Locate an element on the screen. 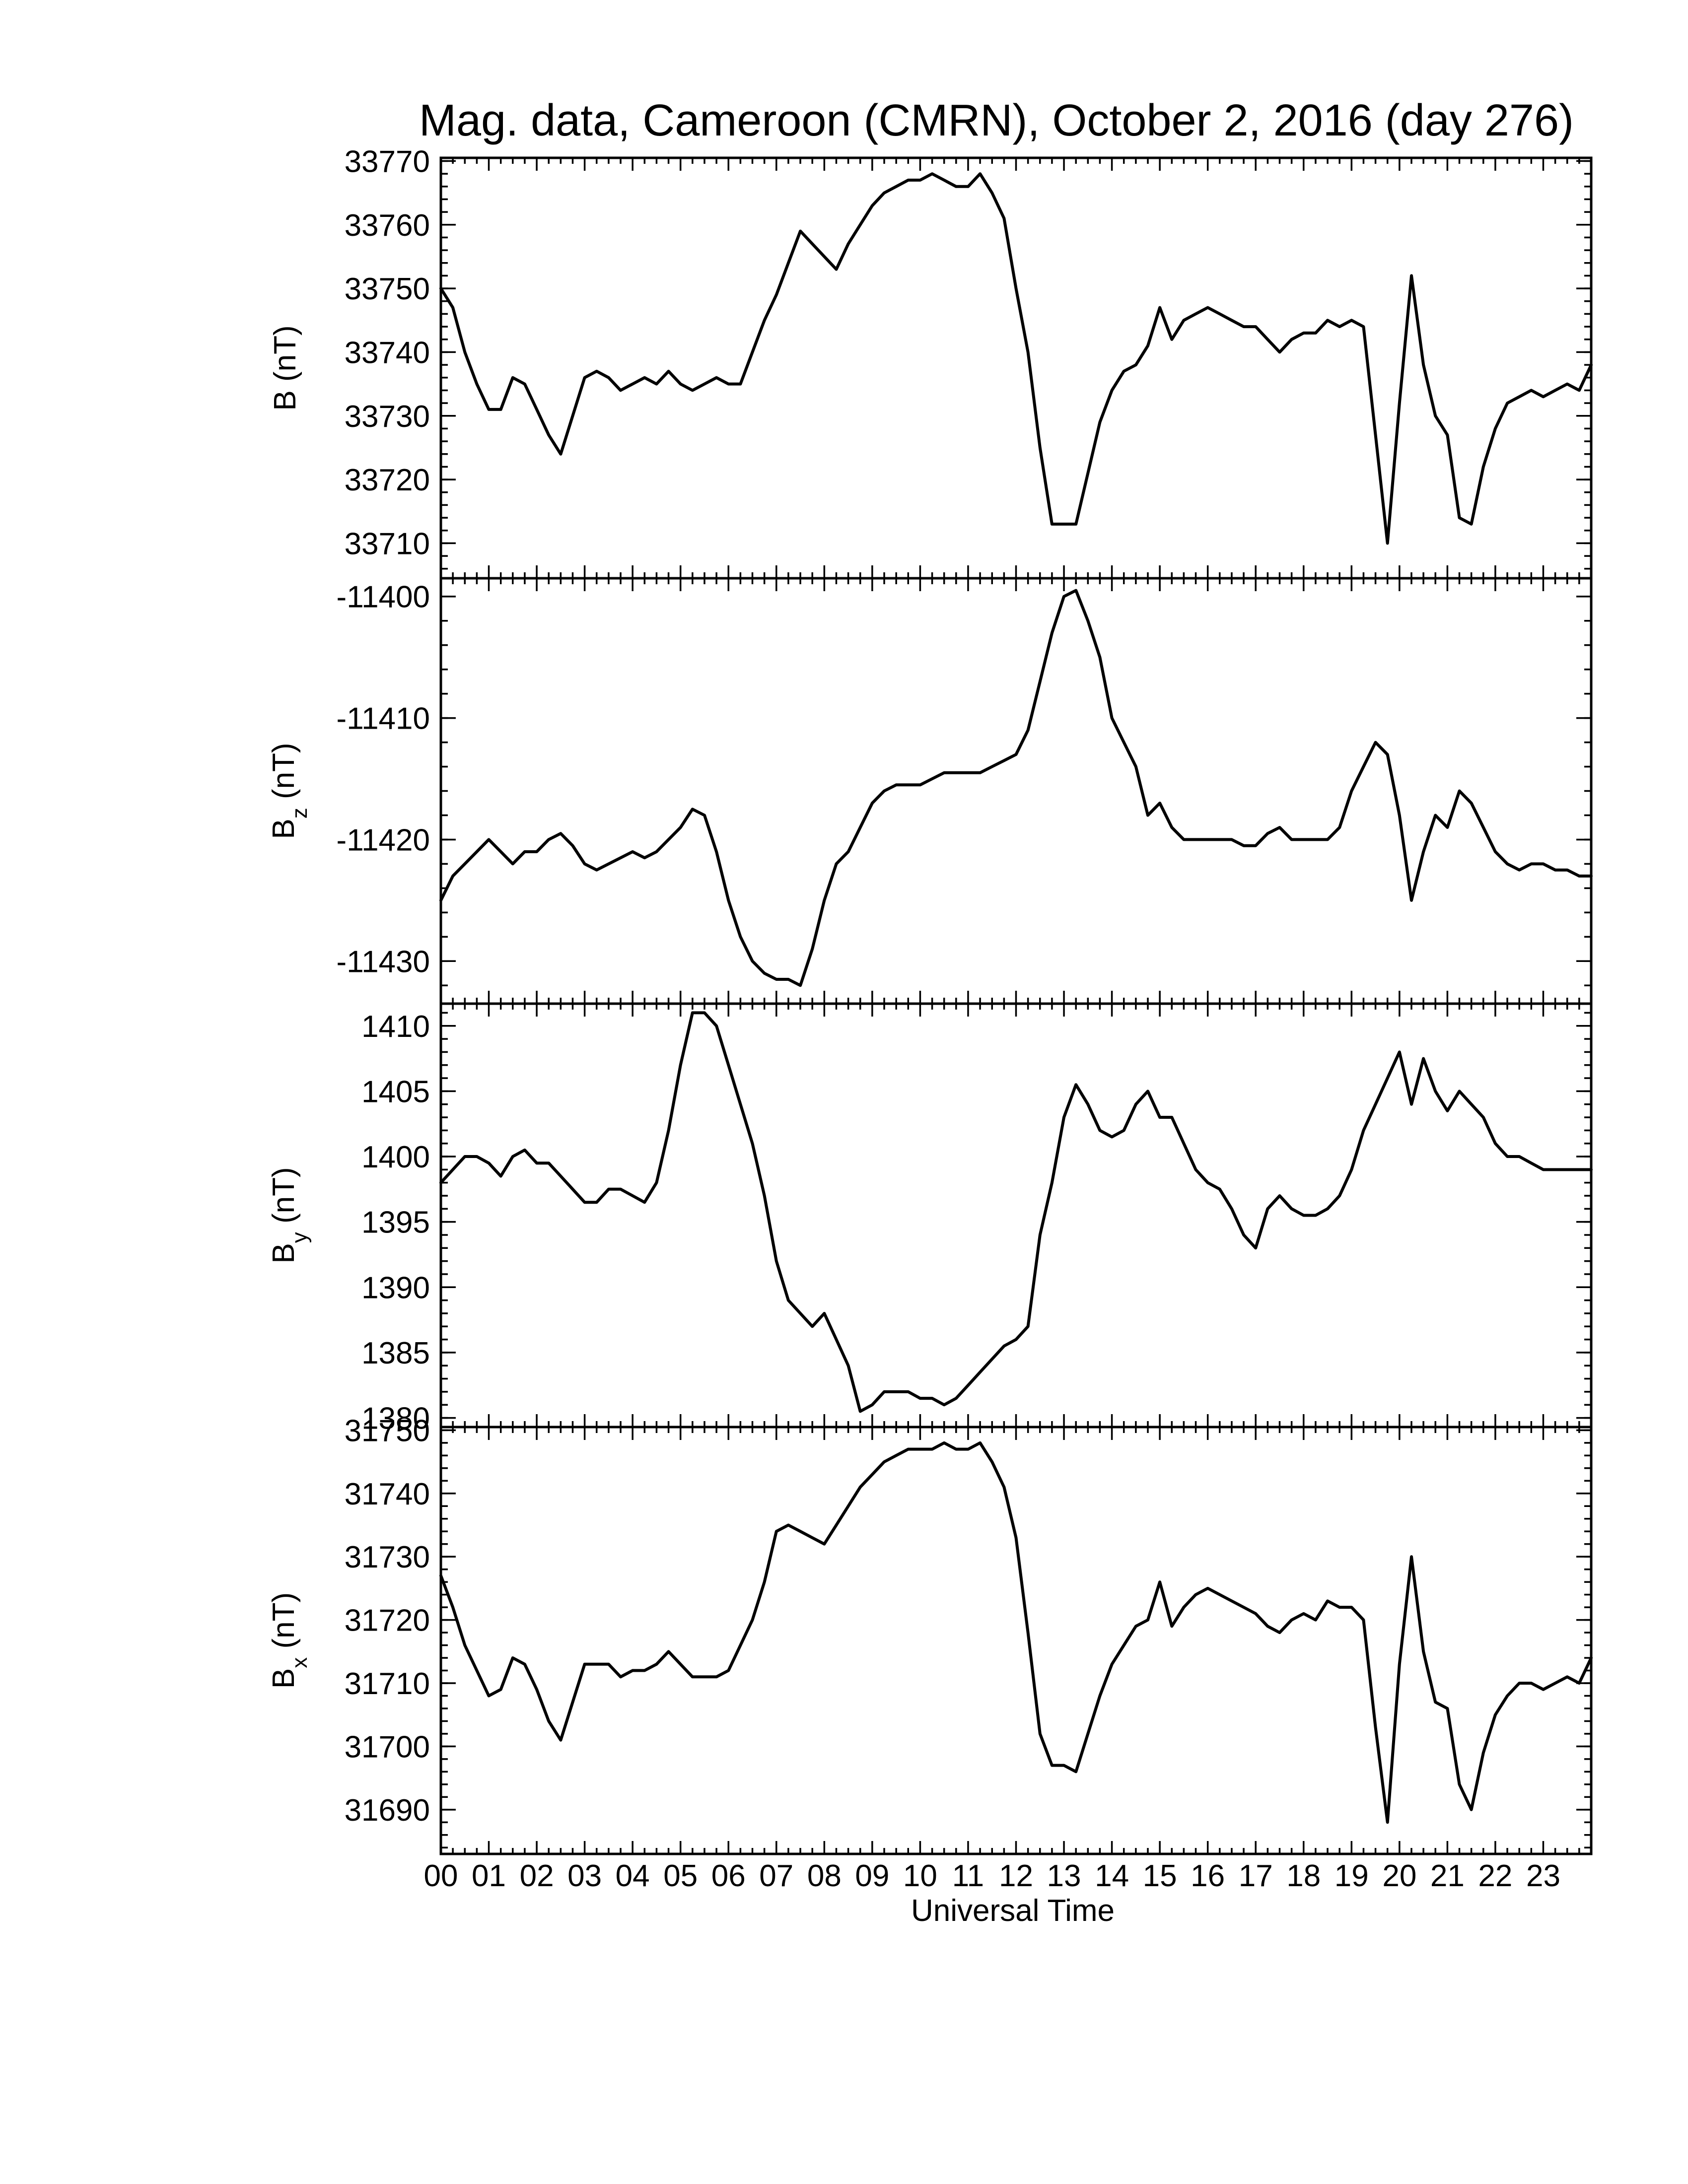 The height and width of the screenshot is (2184, 1688). x-tick-label: 07 is located at coordinates (776, 1876).